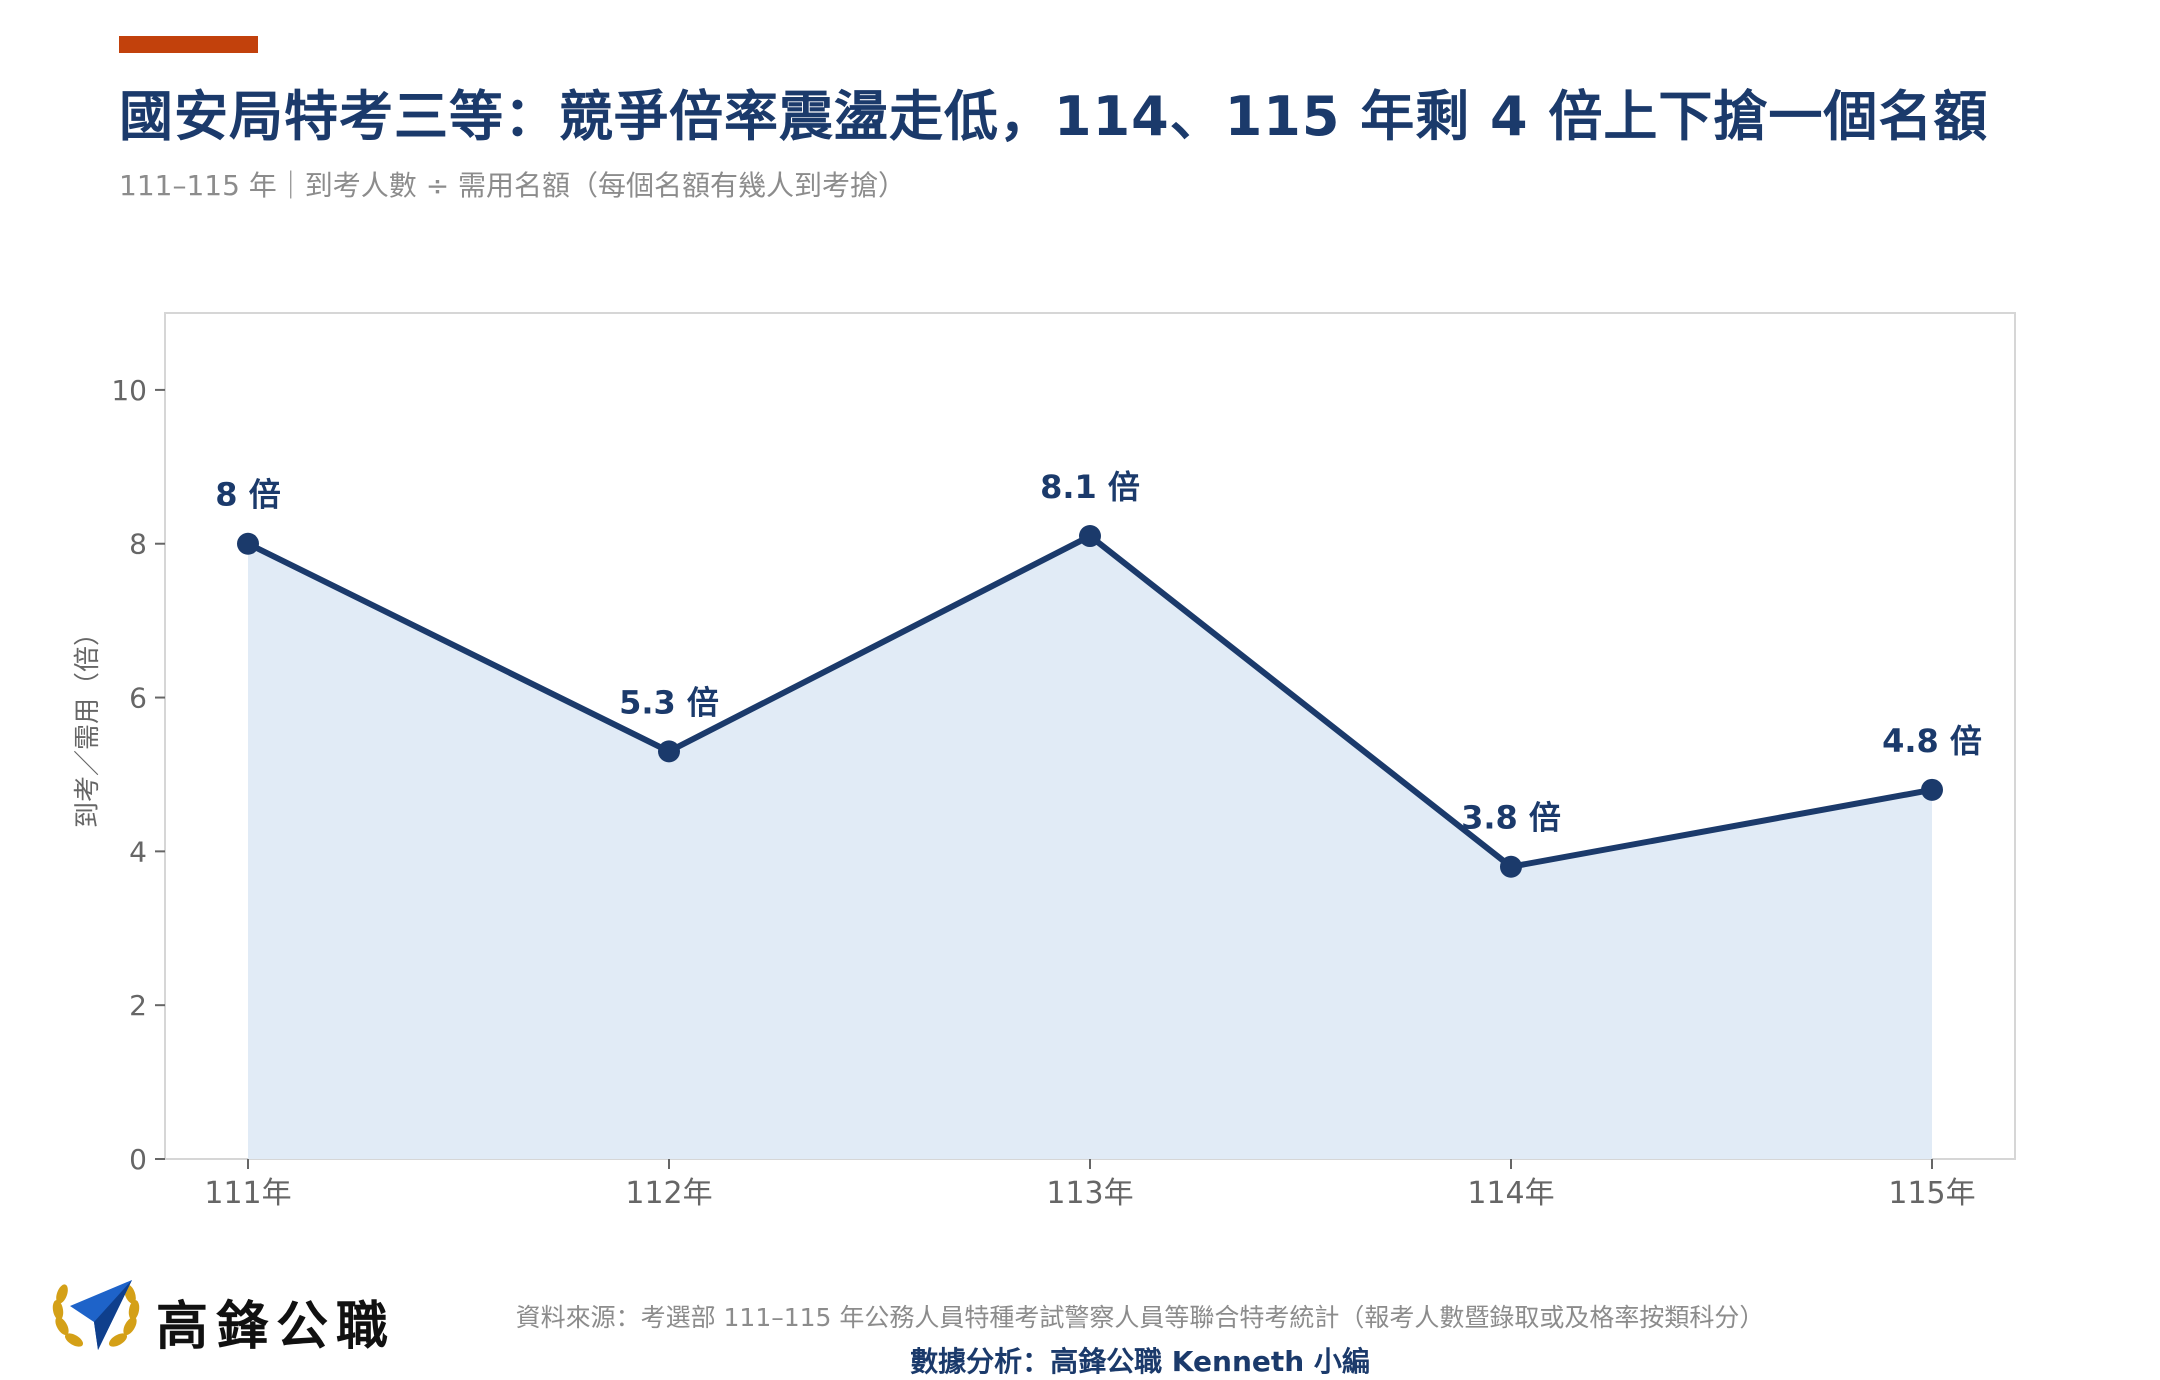  What do you see at coordinates (1511, 818) in the screenshot?
I see `data-label: 3.8 倍` at bounding box center [1511, 818].